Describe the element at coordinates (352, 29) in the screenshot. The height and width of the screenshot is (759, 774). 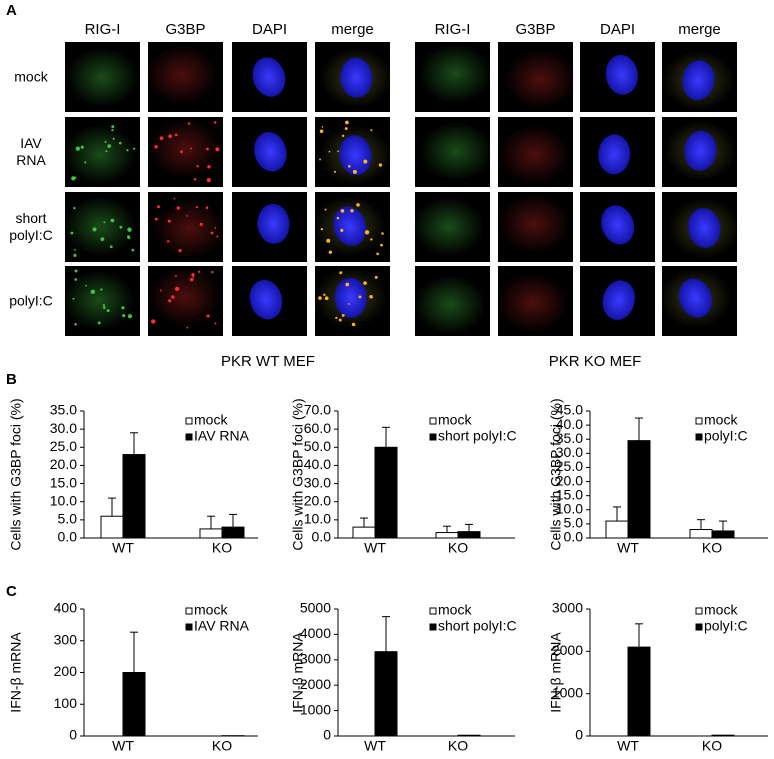
I see `column-header: merge` at that location.